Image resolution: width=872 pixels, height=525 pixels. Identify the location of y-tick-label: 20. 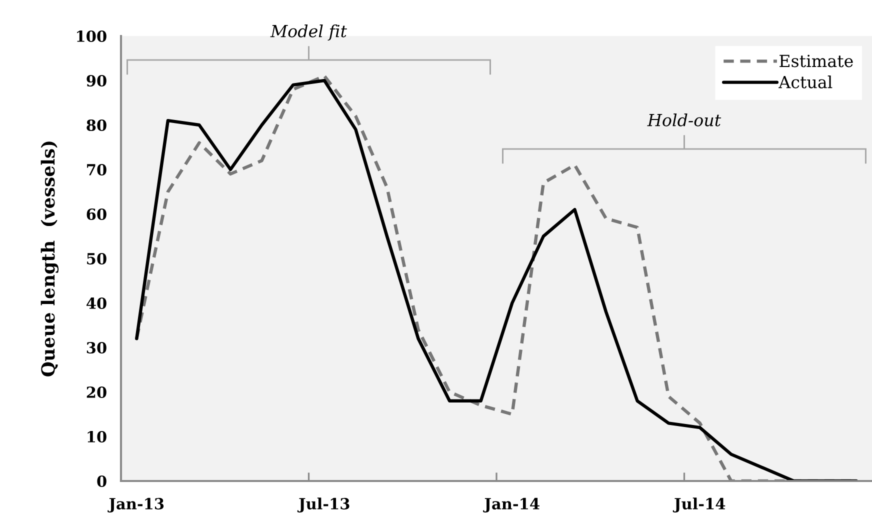
(96, 392).